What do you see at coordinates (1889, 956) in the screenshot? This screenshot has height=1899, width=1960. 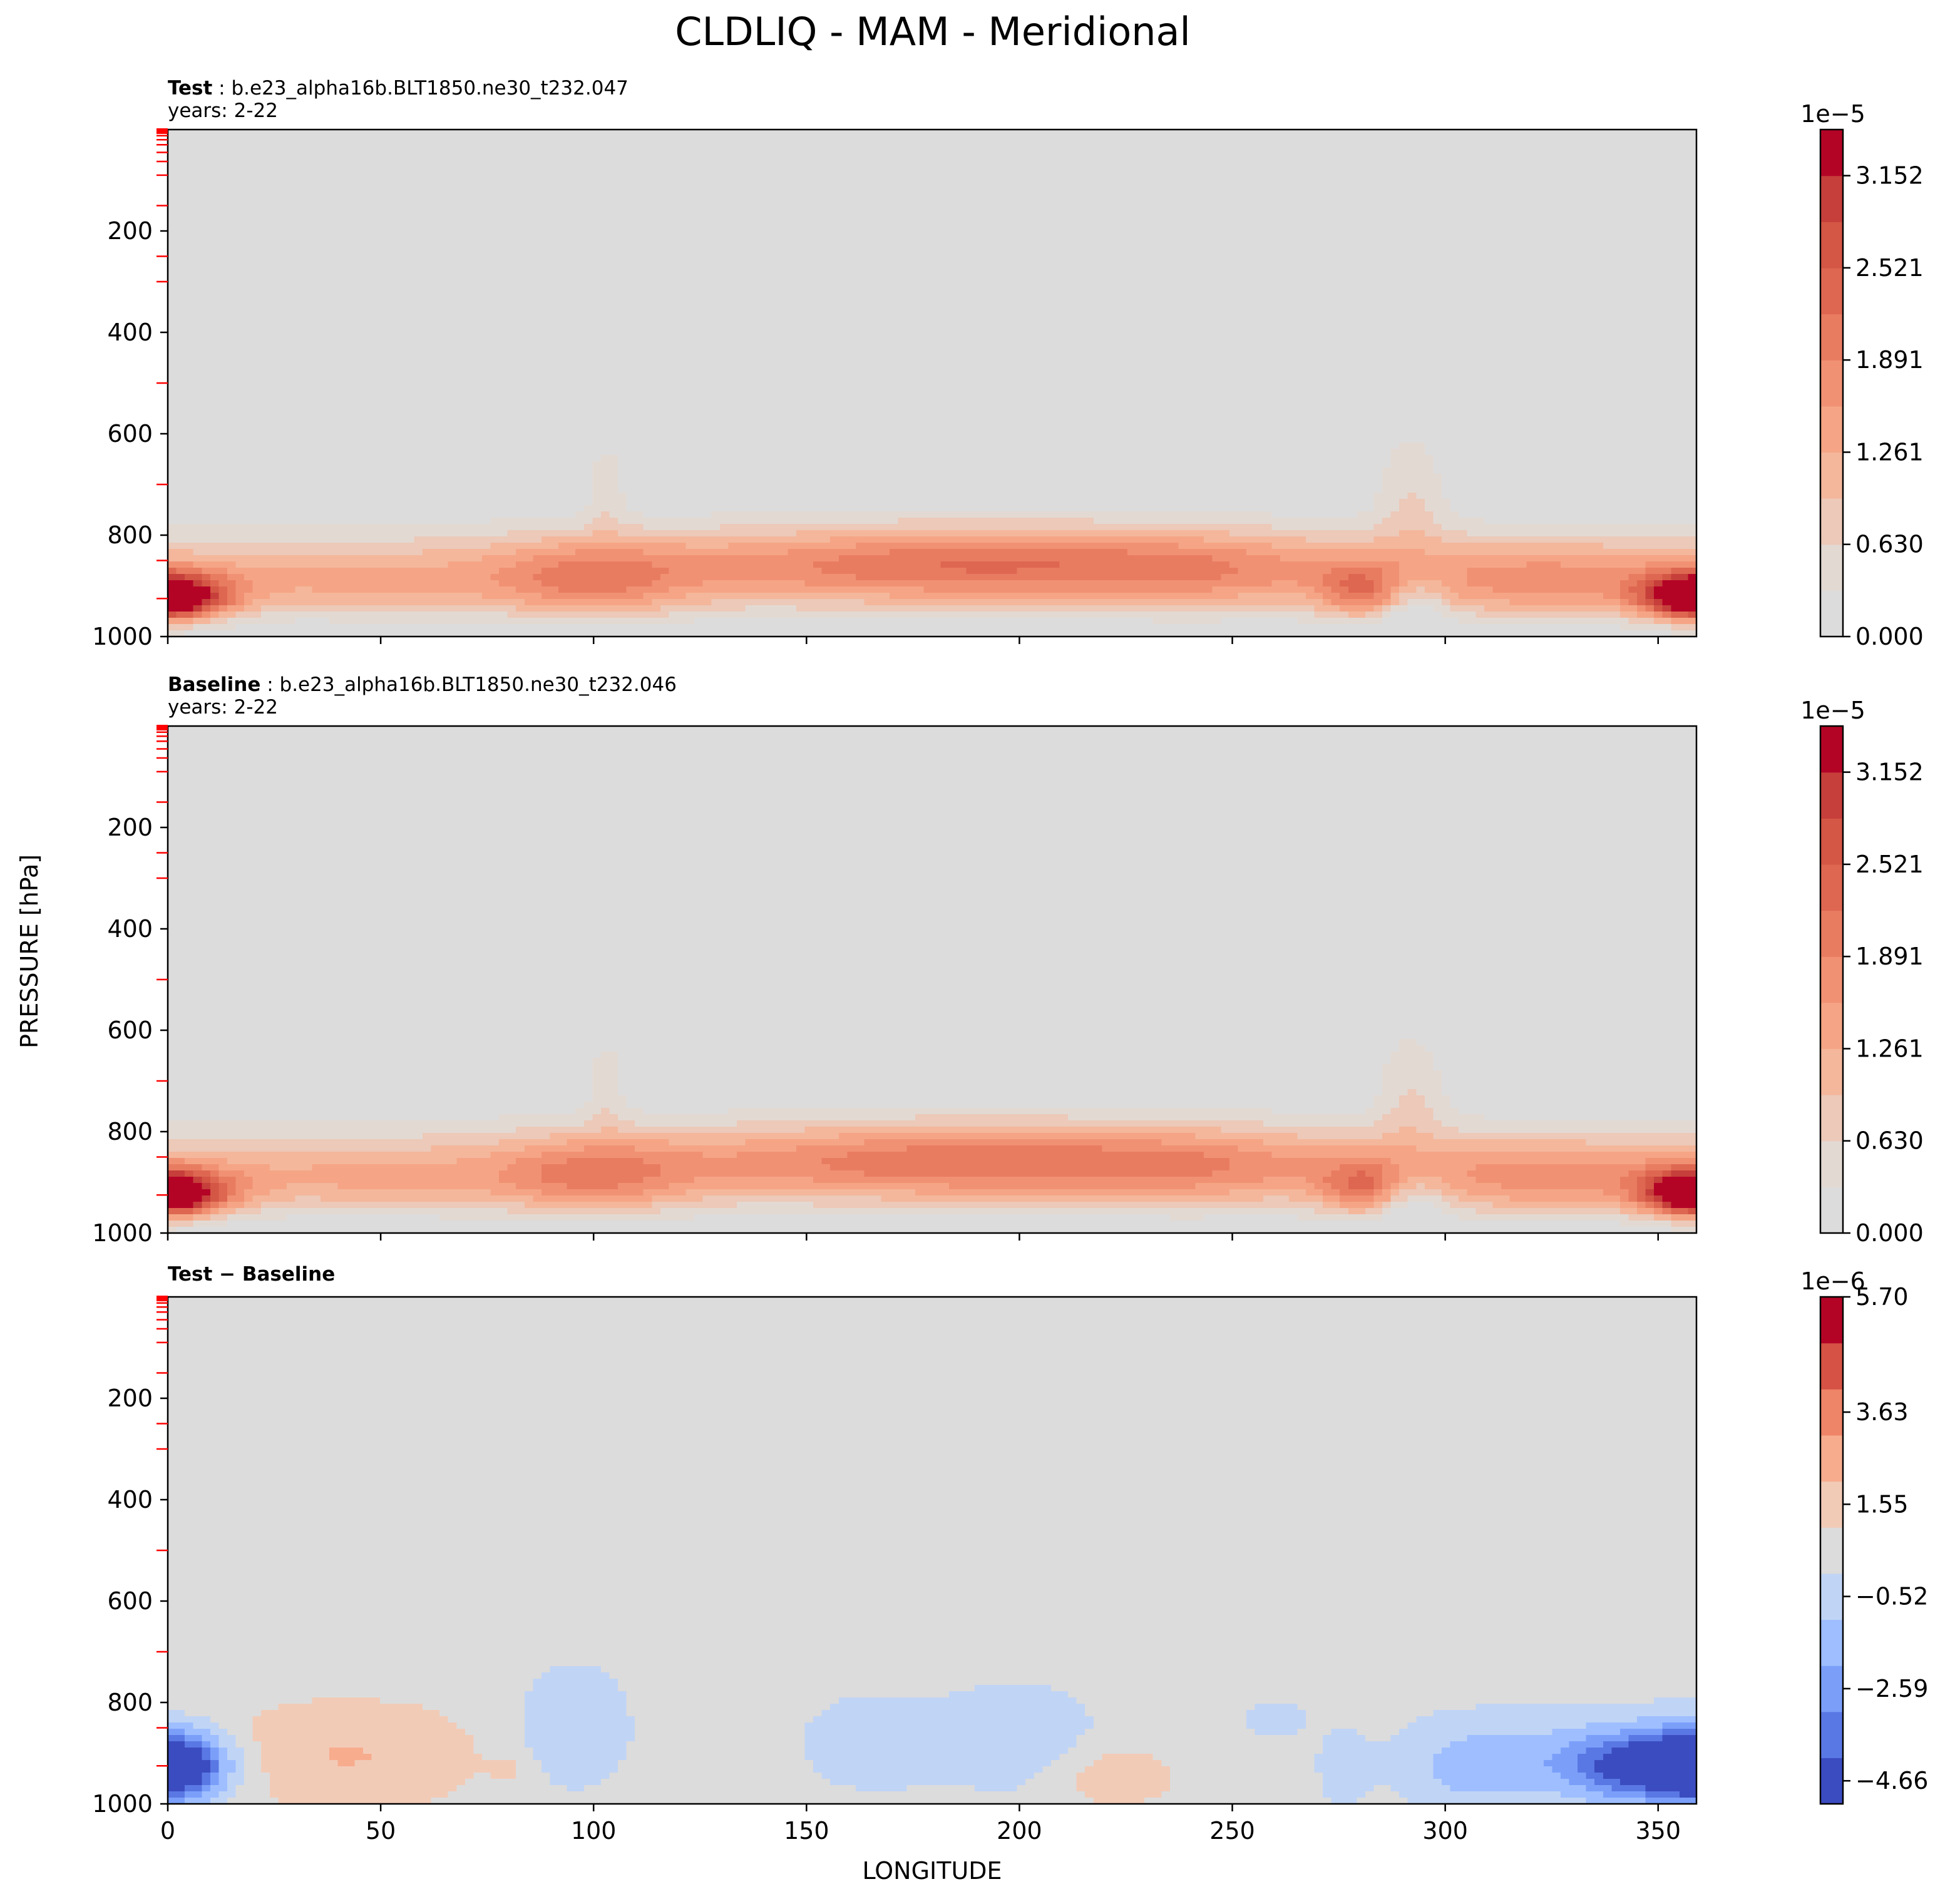 I see `colorbar-tick-label: 1.891` at bounding box center [1889, 956].